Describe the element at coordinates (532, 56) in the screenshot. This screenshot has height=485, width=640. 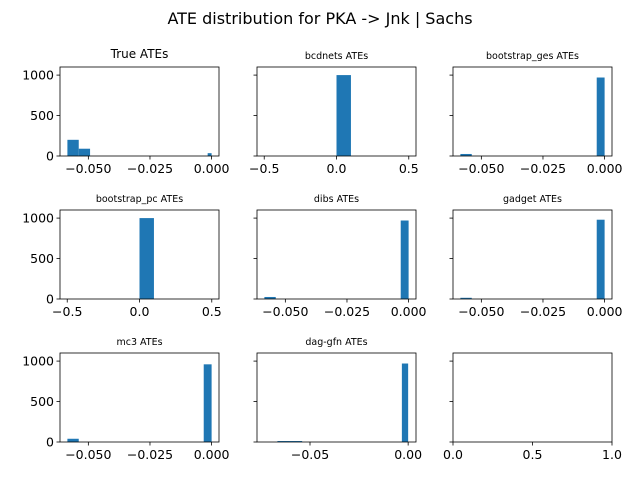
I see `subplot-title: bootstrap_ges ATEs` at that location.